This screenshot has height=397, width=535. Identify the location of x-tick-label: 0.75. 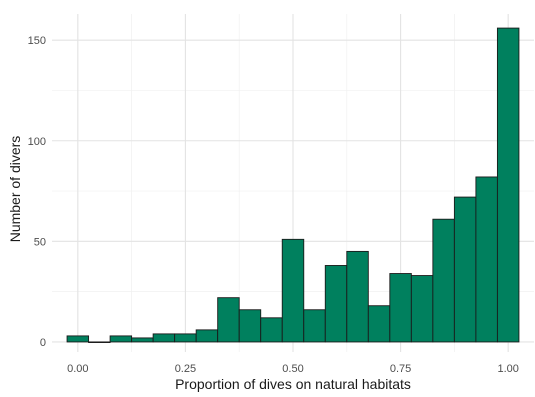
(400, 369).